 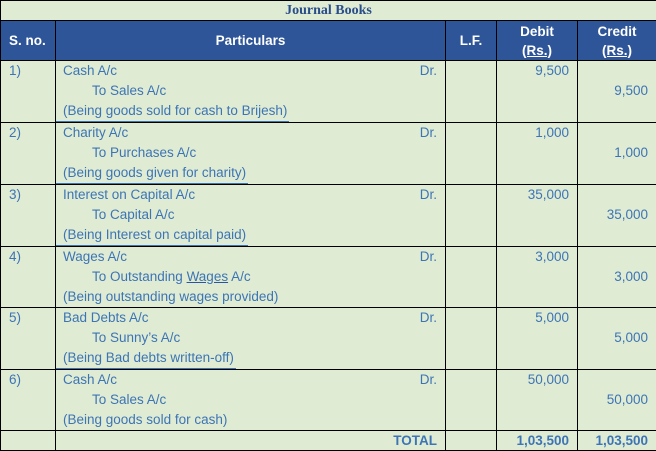 What do you see at coordinates (28, 216) in the screenshot?
I see `entry-sno: 3)` at bounding box center [28, 216].